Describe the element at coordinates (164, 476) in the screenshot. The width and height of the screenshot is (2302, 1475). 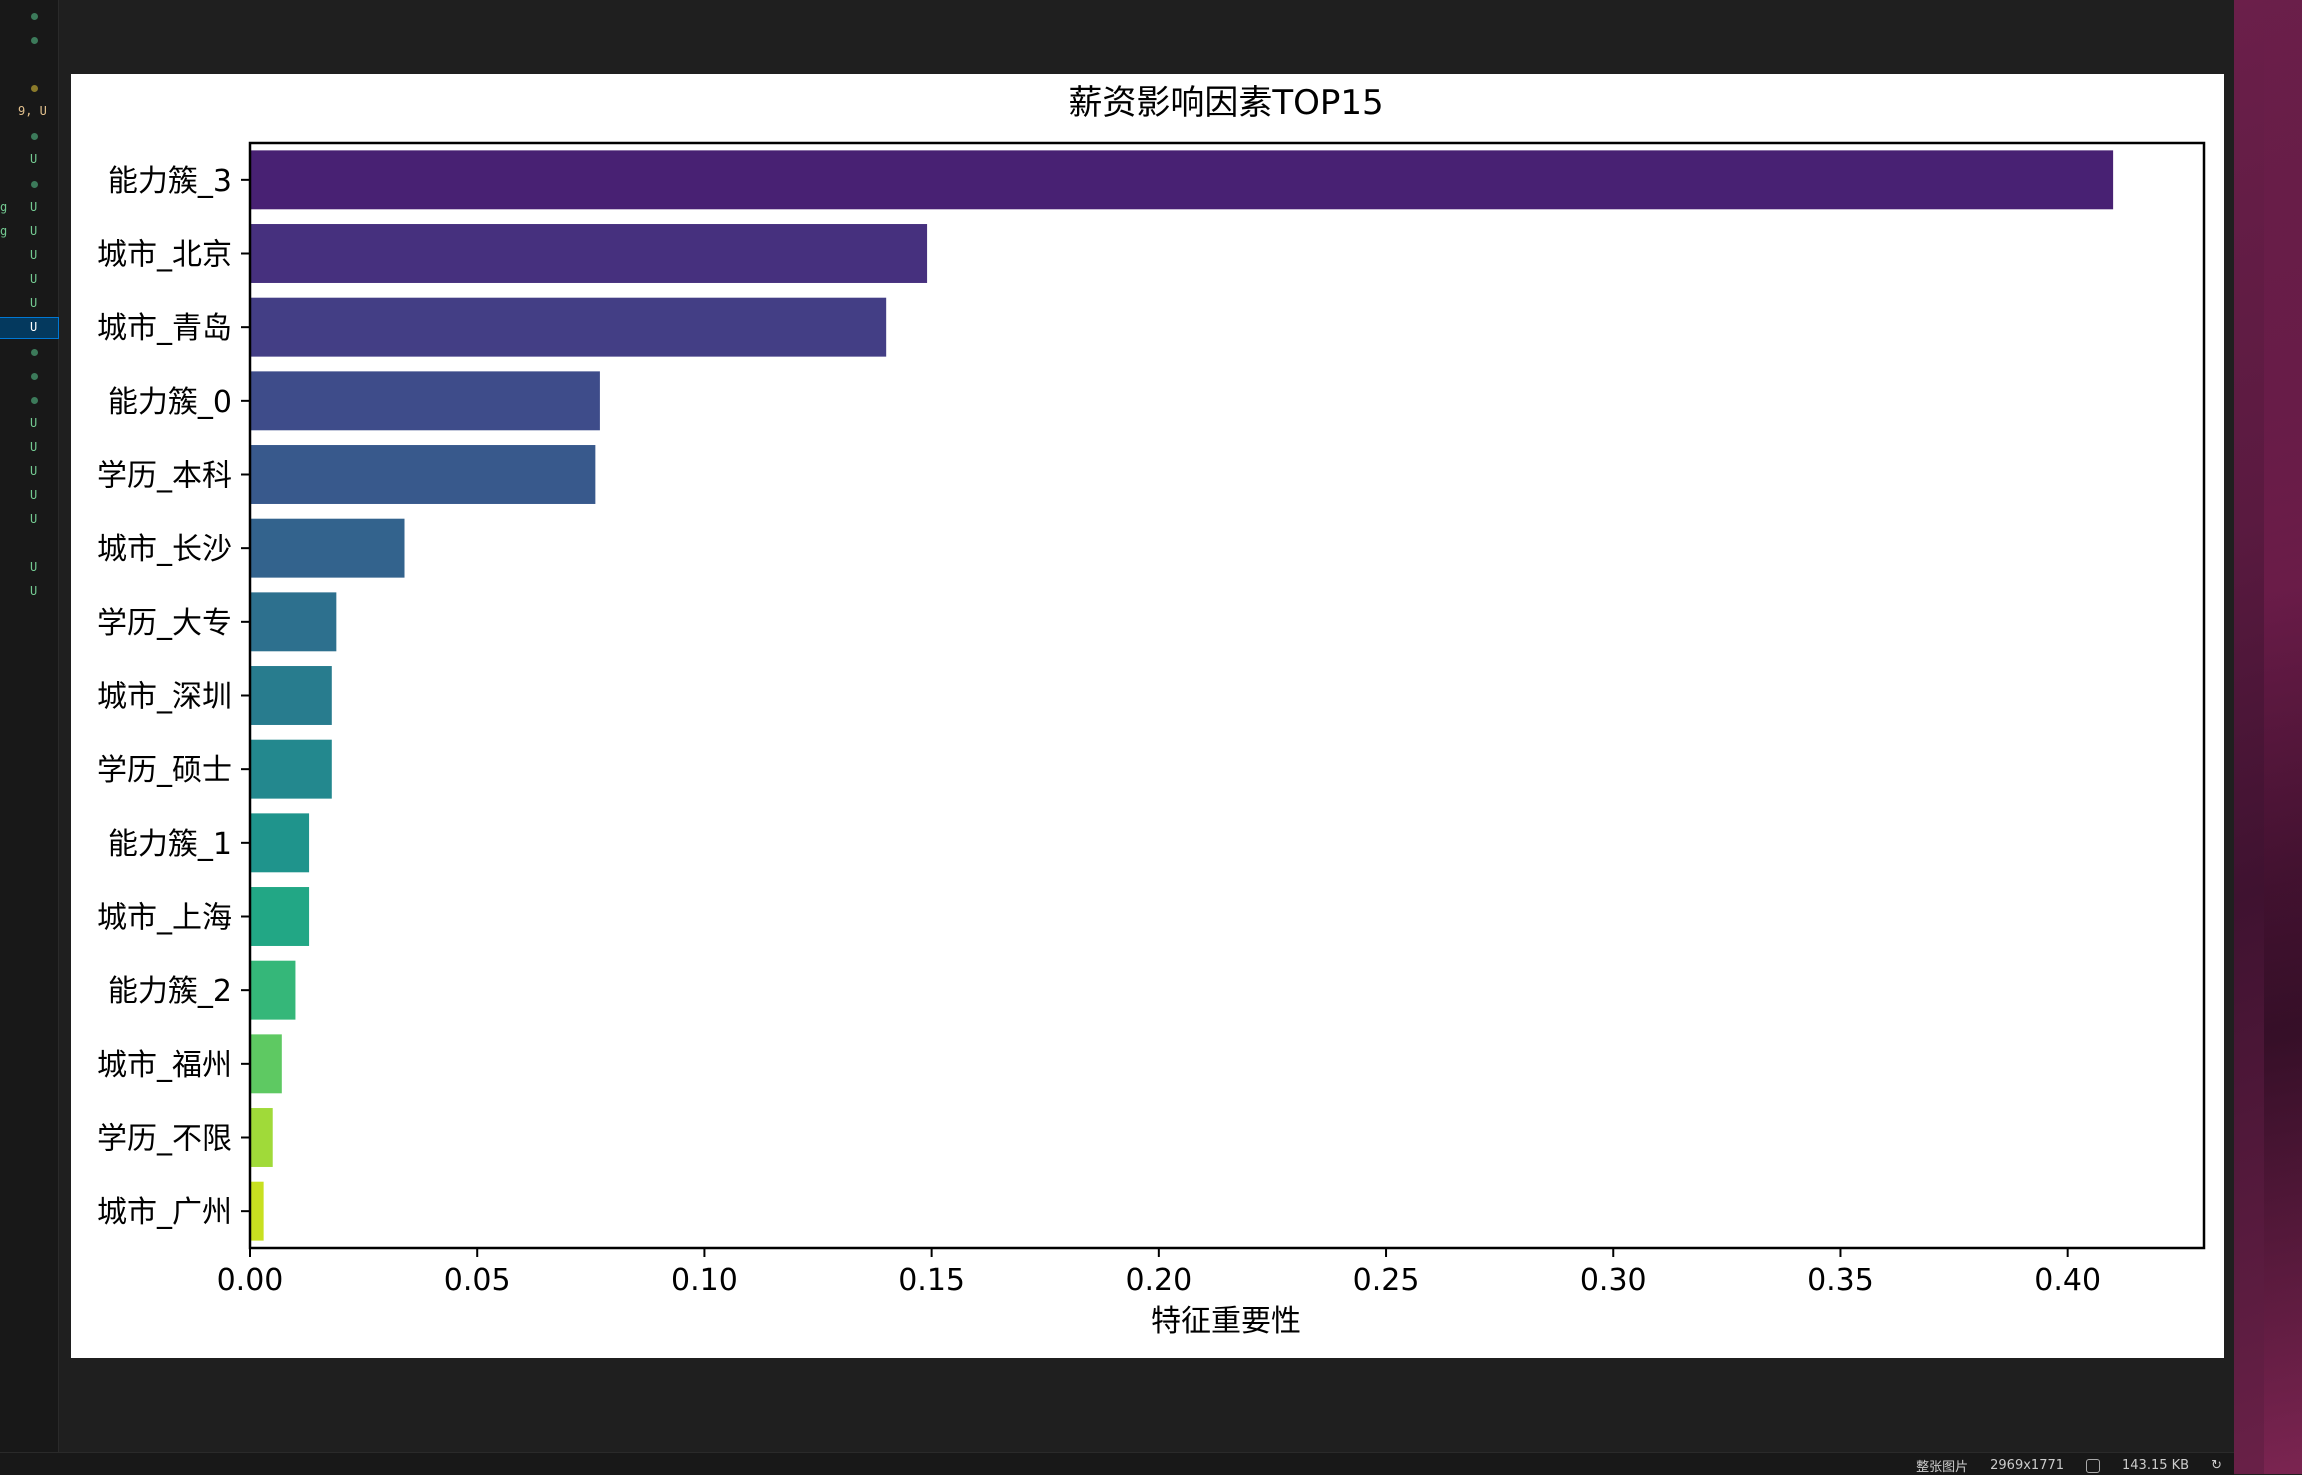
I see `y-tick-label: 学历_本科` at that location.